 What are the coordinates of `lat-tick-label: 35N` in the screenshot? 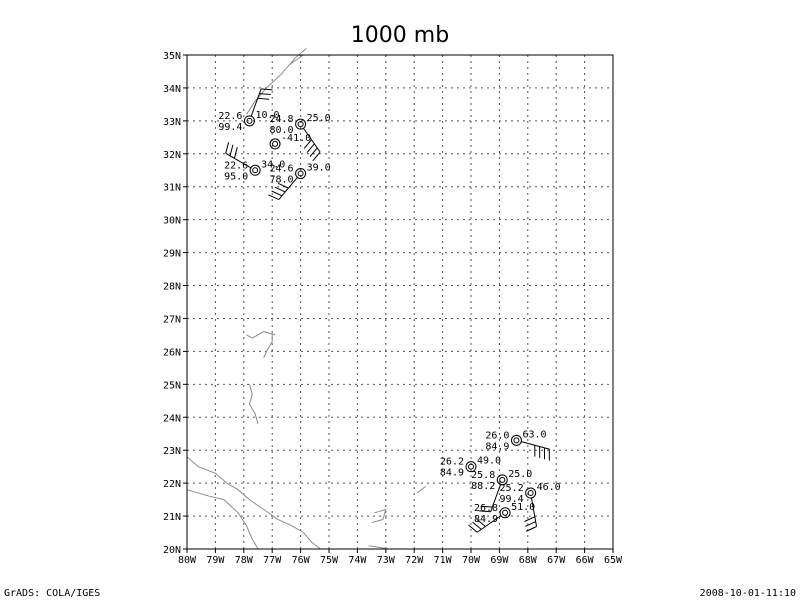 It's located at (172, 56).